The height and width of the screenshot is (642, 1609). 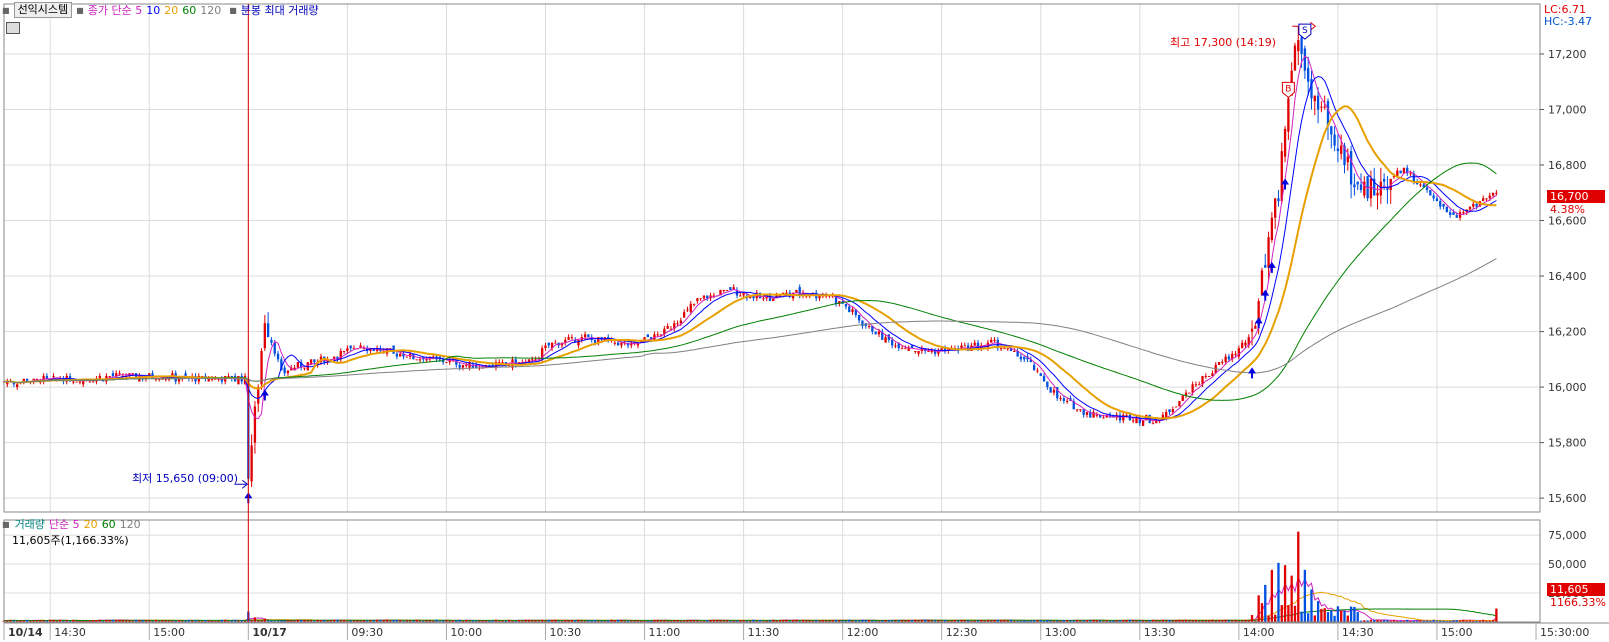 I want to click on expand-icon: ■, so click(x=6, y=10).